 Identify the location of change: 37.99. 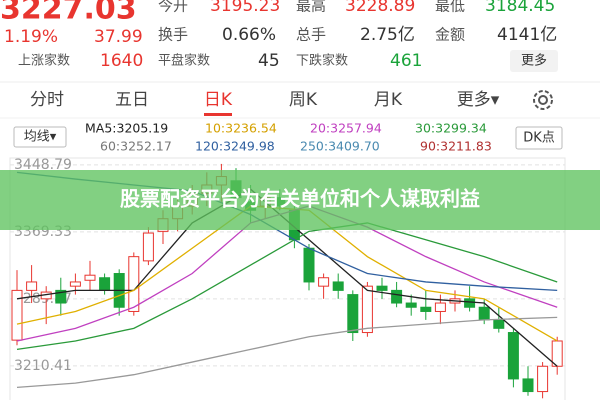
(118, 37).